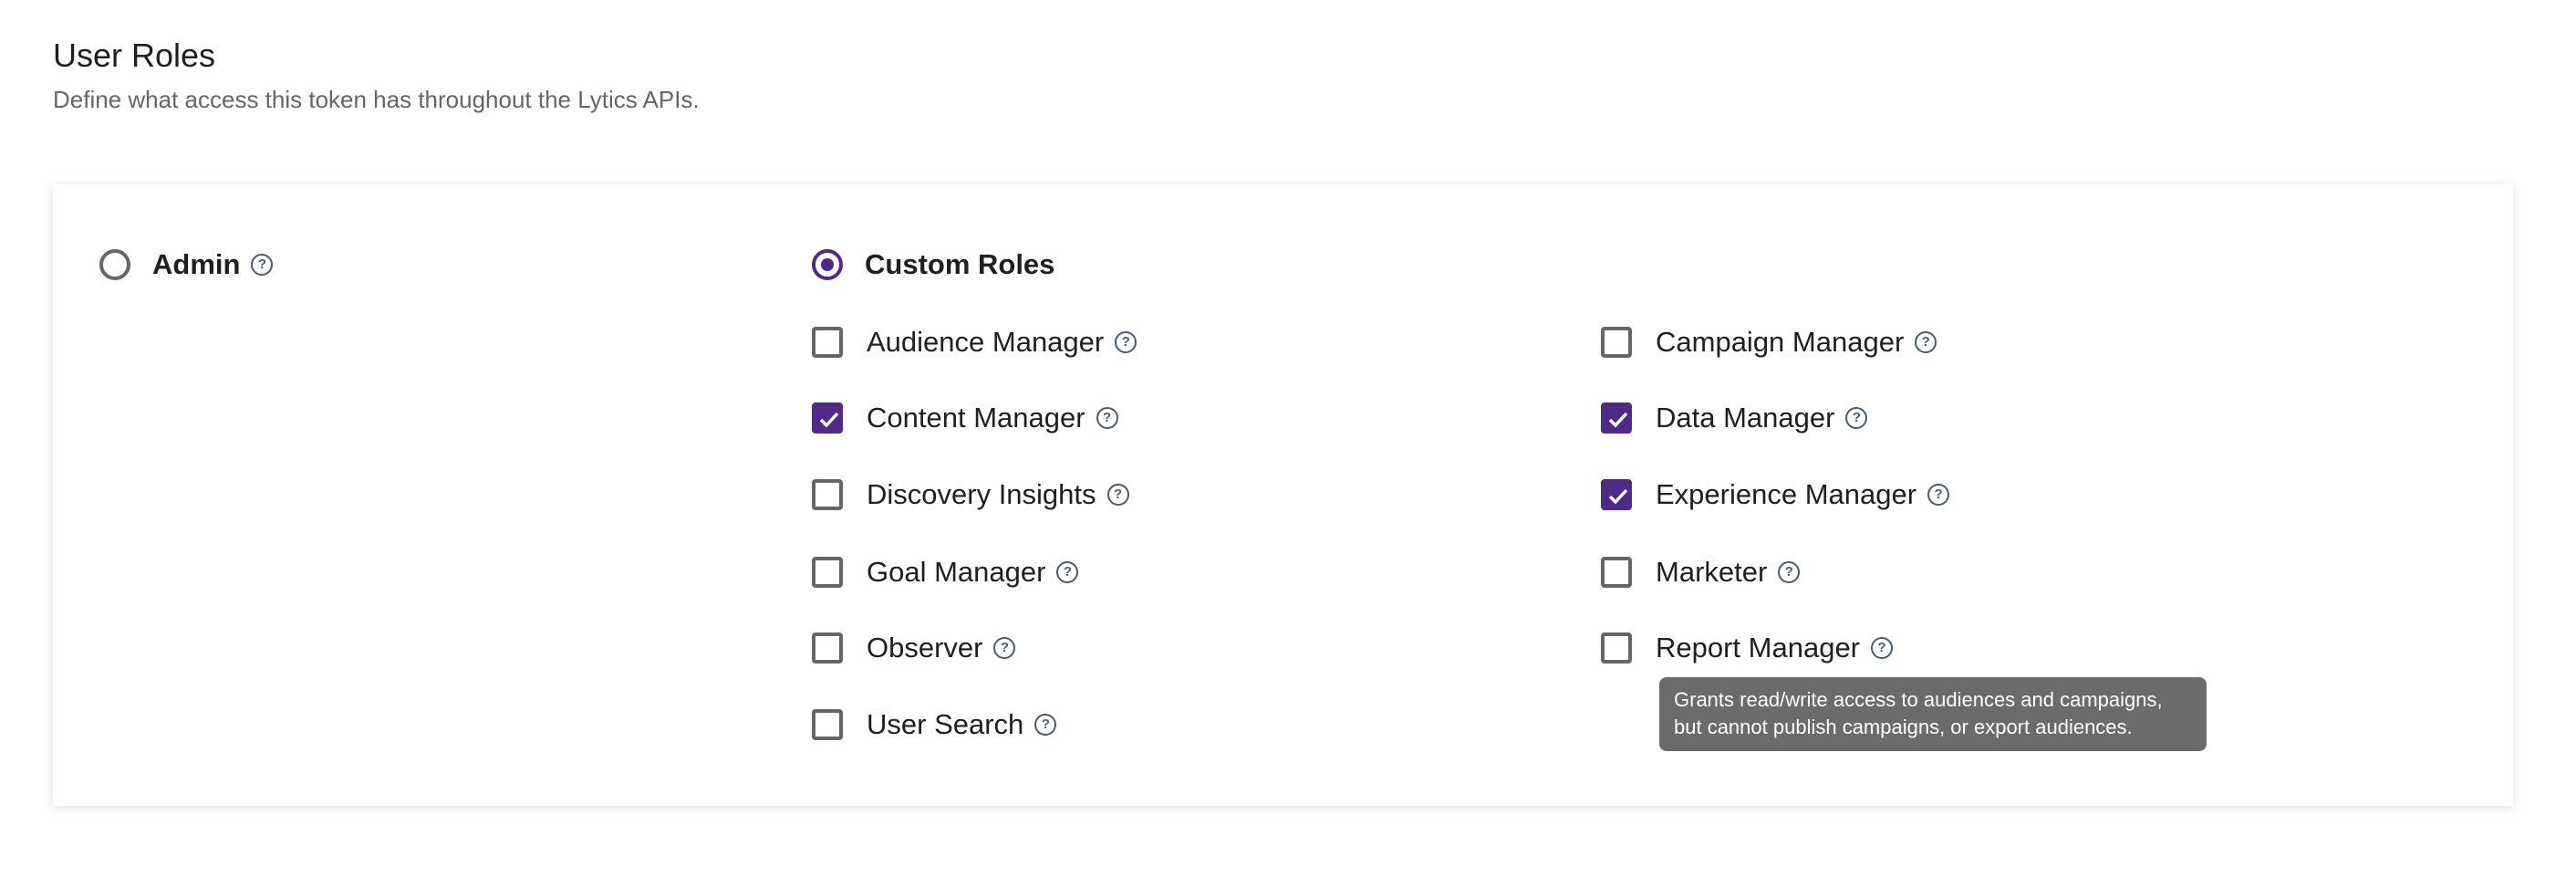 The height and width of the screenshot is (878, 2576). I want to click on role-label: Discovery Insights, so click(981, 494).